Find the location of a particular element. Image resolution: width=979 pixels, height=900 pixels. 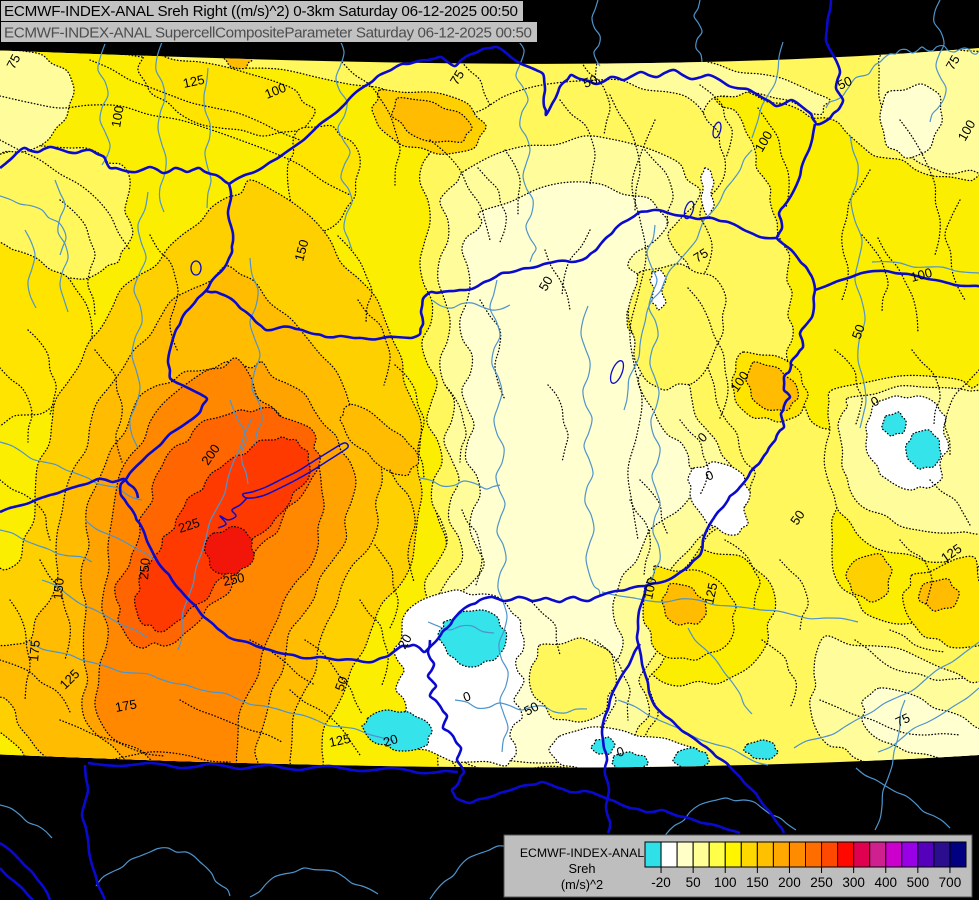

svg-text: 500 is located at coordinates (918, 882).